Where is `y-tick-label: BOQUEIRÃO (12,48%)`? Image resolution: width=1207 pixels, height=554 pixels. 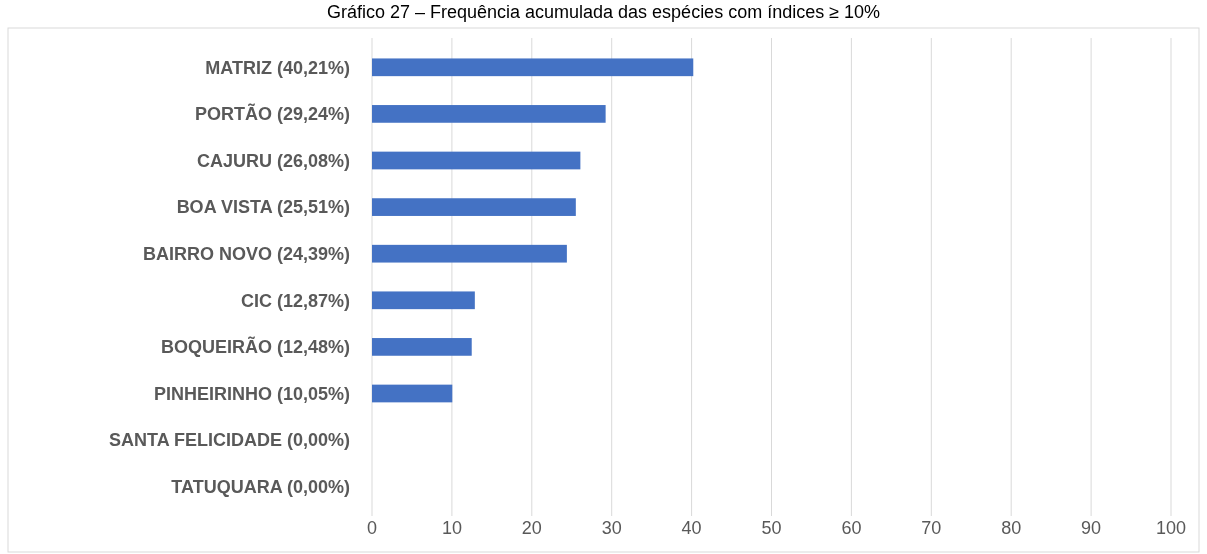 y-tick-label: BOQUEIRÃO (12,48%) is located at coordinates (255, 347).